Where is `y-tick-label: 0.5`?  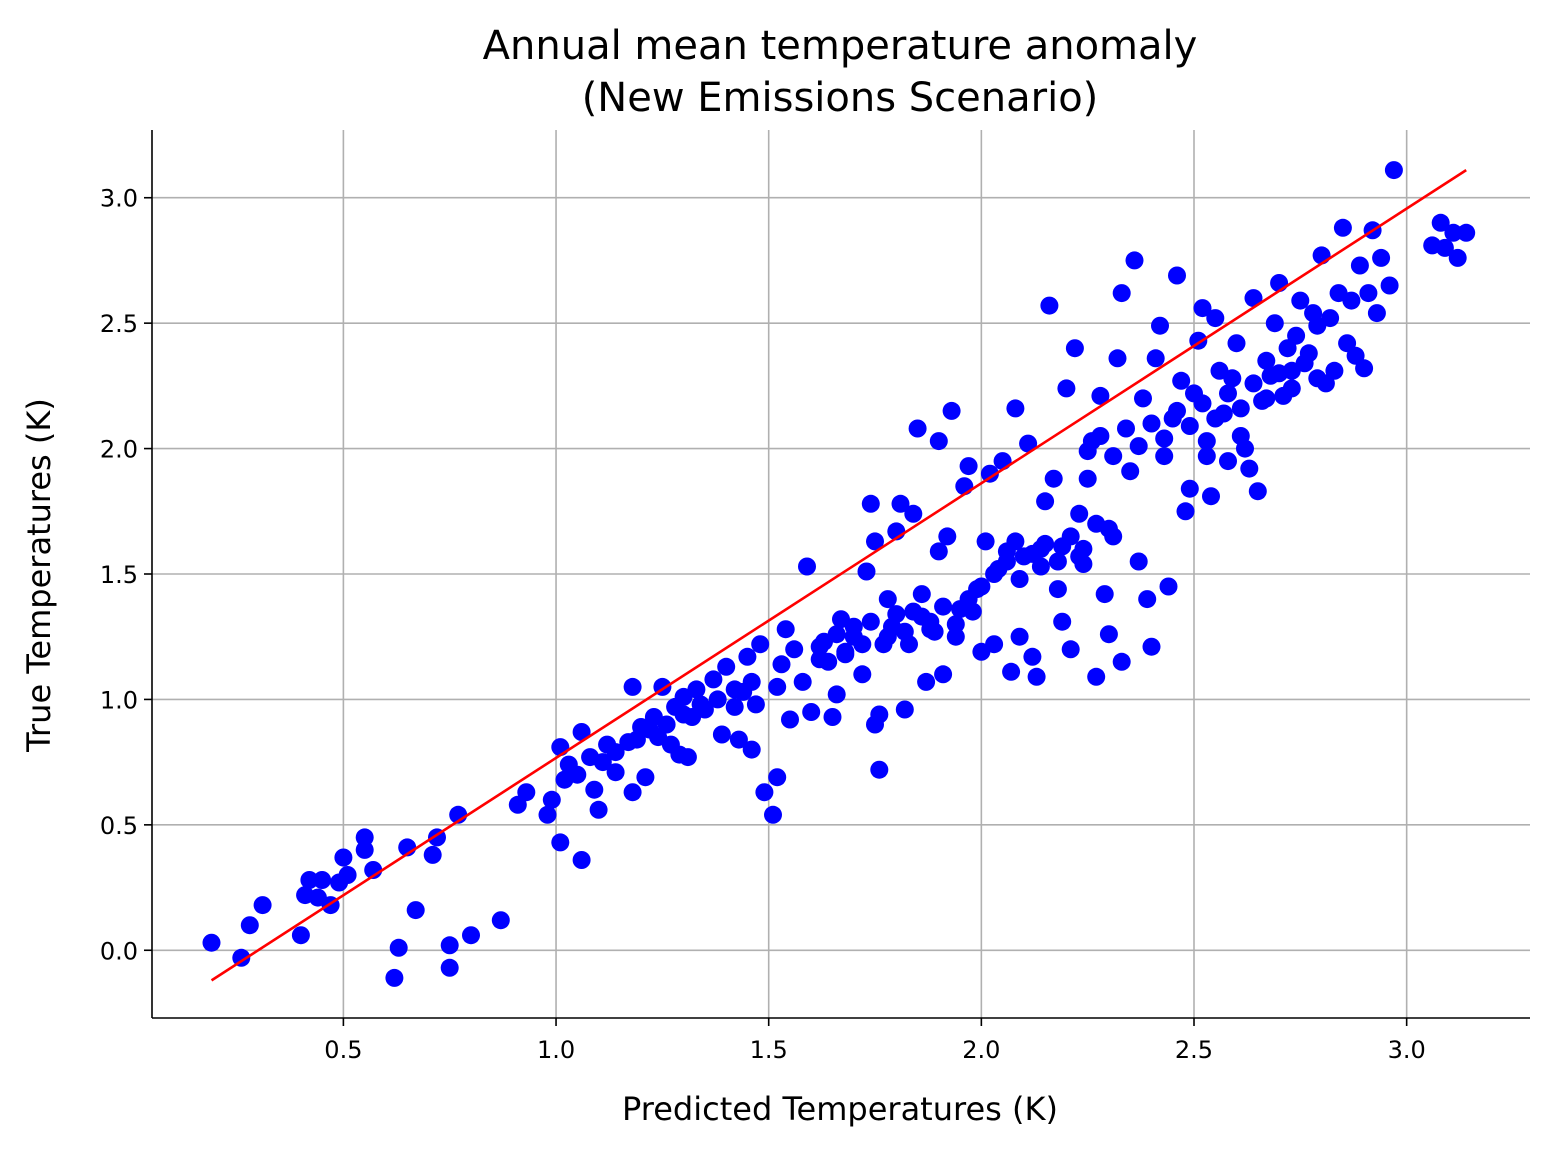 y-tick-label: 0.5 is located at coordinates (119, 826).